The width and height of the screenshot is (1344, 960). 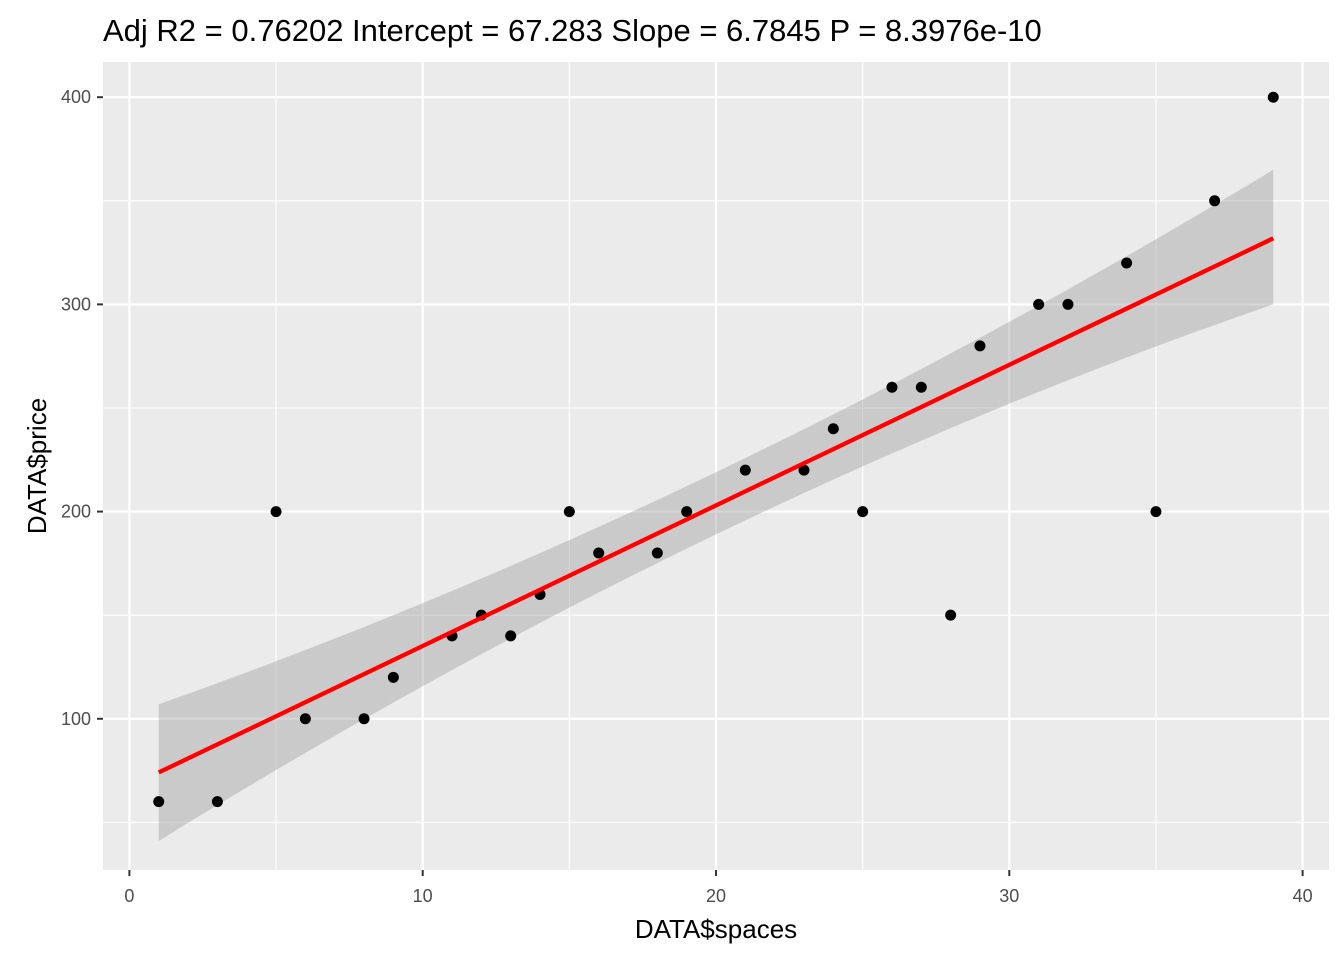 I want to click on y-axis-title: DATA$price, so click(x=37, y=466).